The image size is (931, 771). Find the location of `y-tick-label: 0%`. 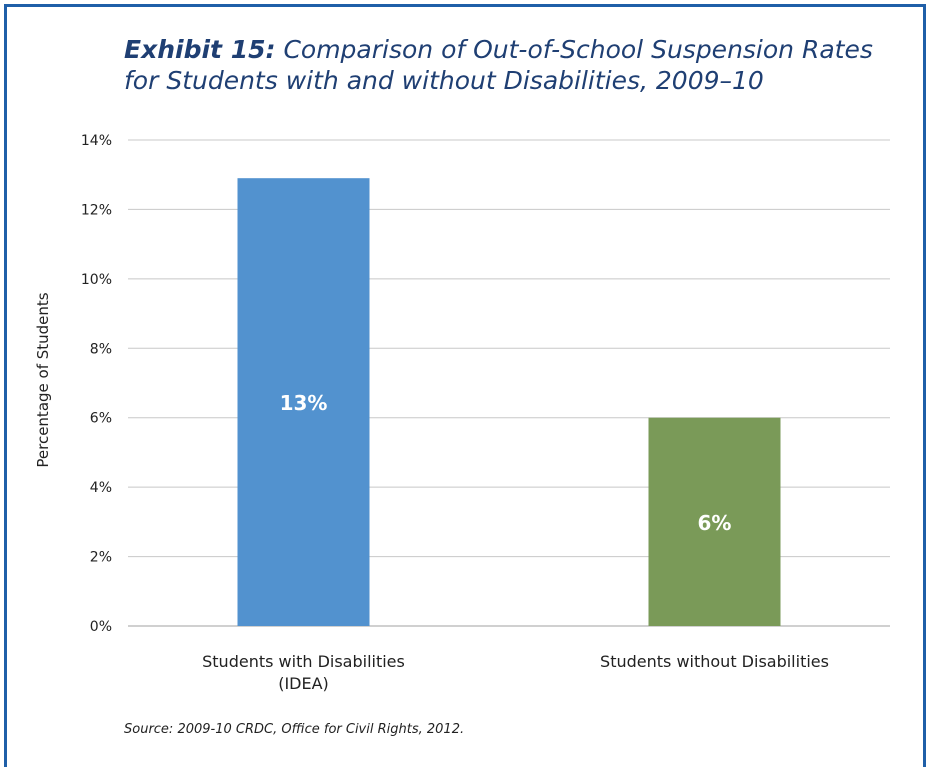

y-tick-label: 0% is located at coordinates (101, 627).